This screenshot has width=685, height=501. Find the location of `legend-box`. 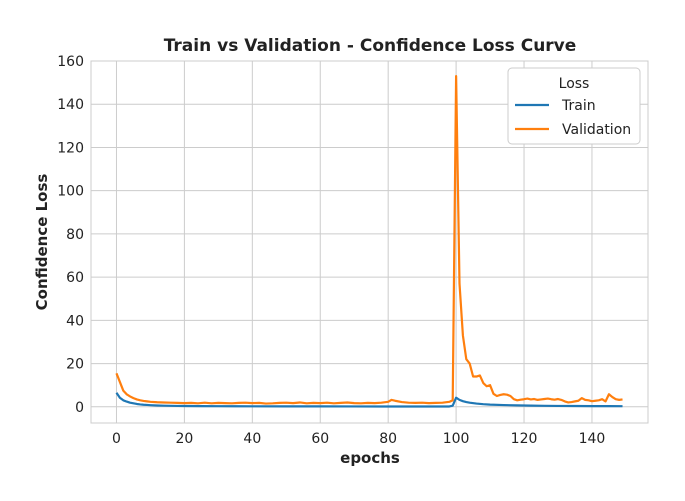

legend-box is located at coordinates (574, 106).